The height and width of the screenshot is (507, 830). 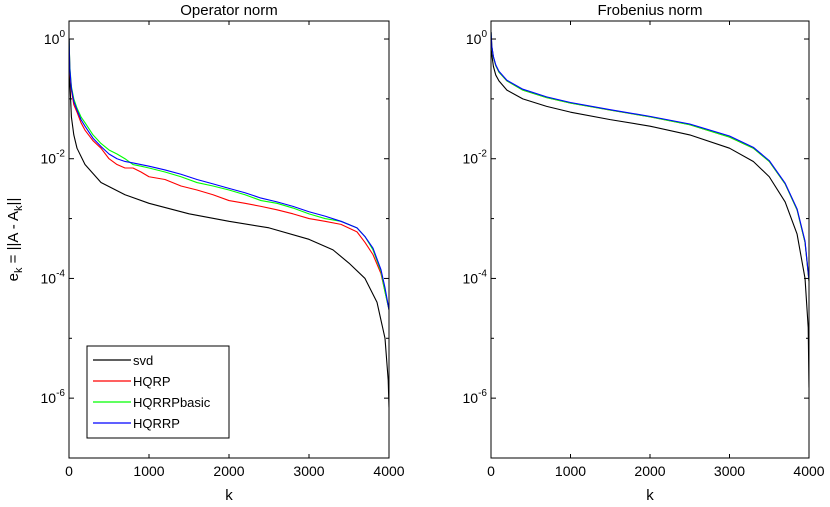 I want to click on chart-title: Frobenius norm, so click(x=649, y=10).